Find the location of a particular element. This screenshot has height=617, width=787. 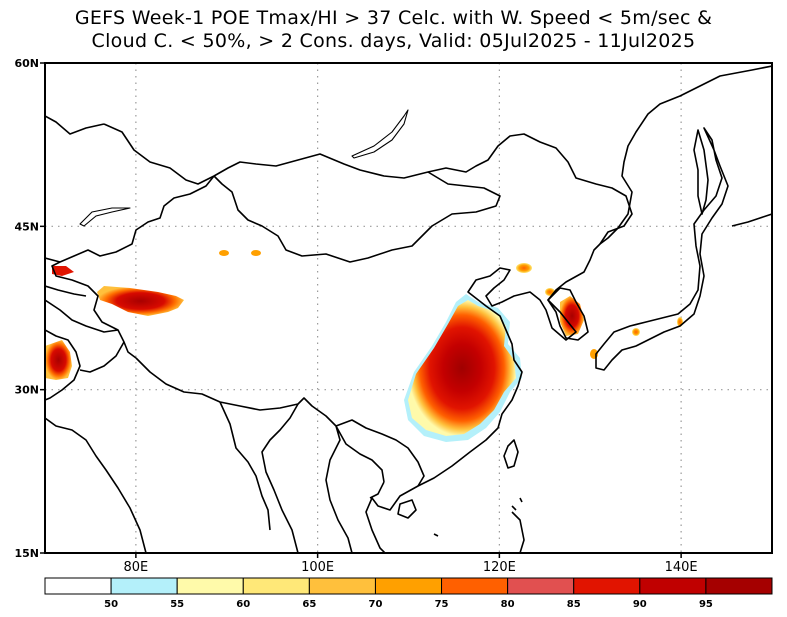

colorbar-label: 80 is located at coordinates (508, 604).